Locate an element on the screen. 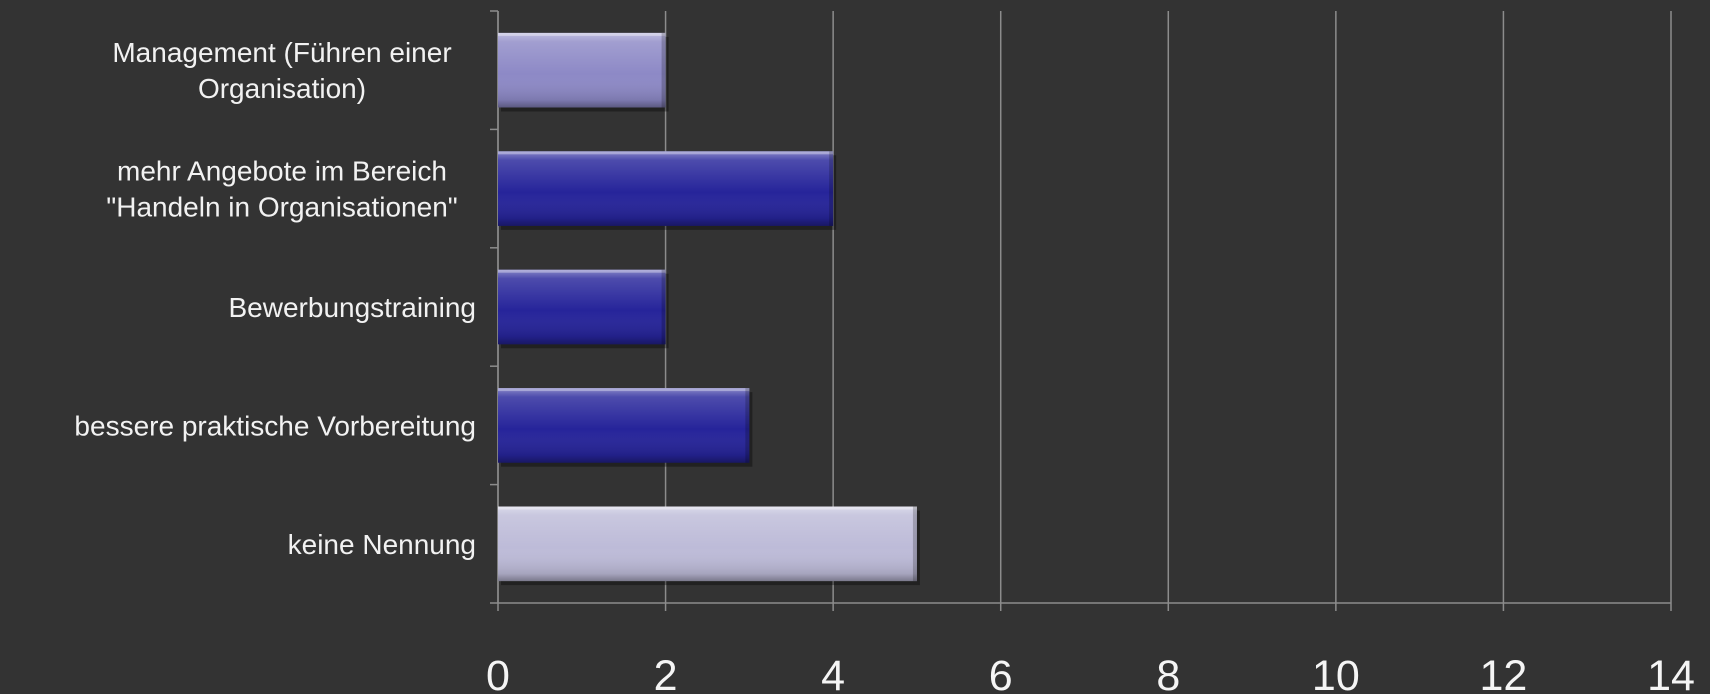 The width and height of the screenshot is (1710, 694). x-tick-label: 6 is located at coordinates (1001, 673).